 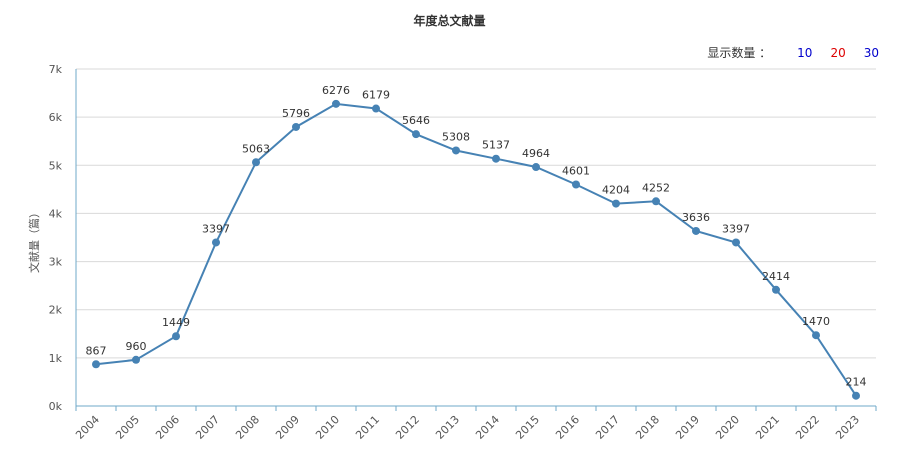 I want to click on data-label: 1470, so click(x=816, y=321).